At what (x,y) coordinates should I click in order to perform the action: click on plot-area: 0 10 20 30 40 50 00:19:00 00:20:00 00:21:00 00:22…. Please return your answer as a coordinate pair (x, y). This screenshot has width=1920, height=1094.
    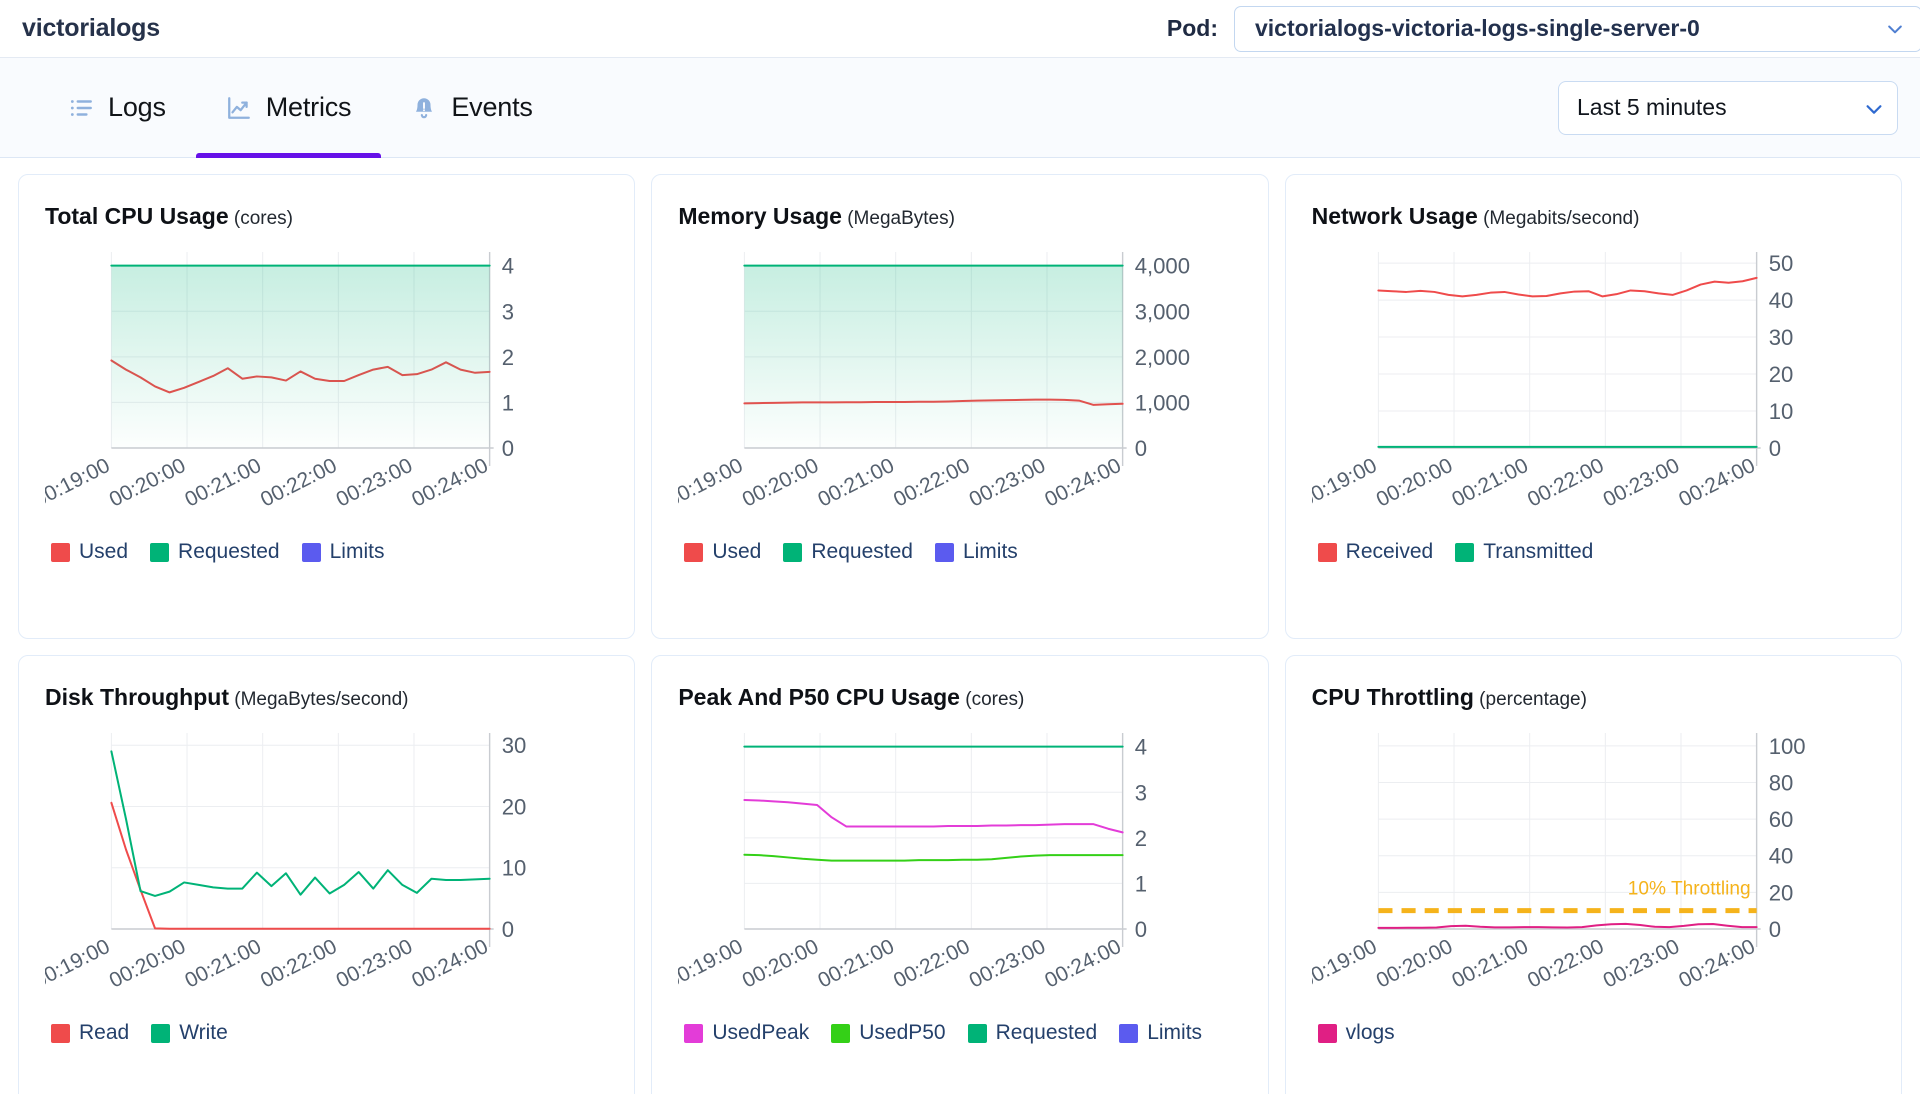
    Looking at the image, I should click on (1593, 386).